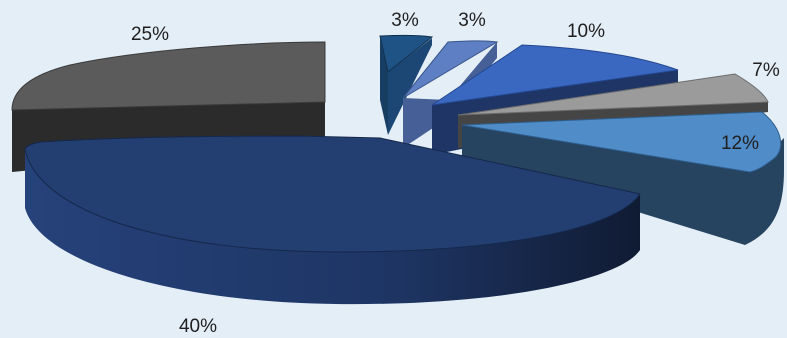  I want to click on slice-3a-top, so click(406, 53).